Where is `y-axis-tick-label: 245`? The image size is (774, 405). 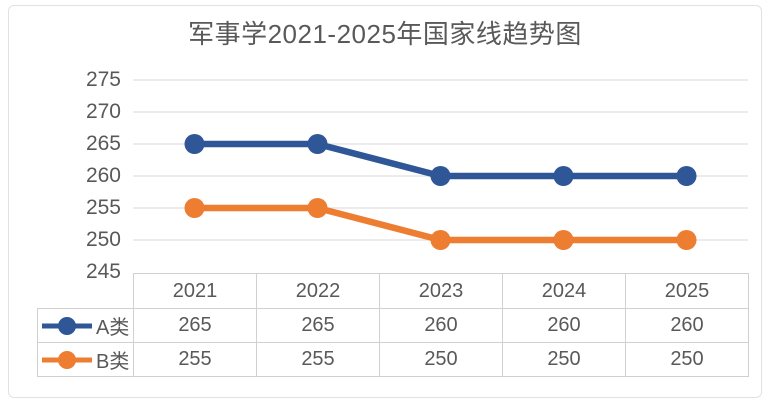 y-axis-tick-label: 245 is located at coordinates (103, 271).